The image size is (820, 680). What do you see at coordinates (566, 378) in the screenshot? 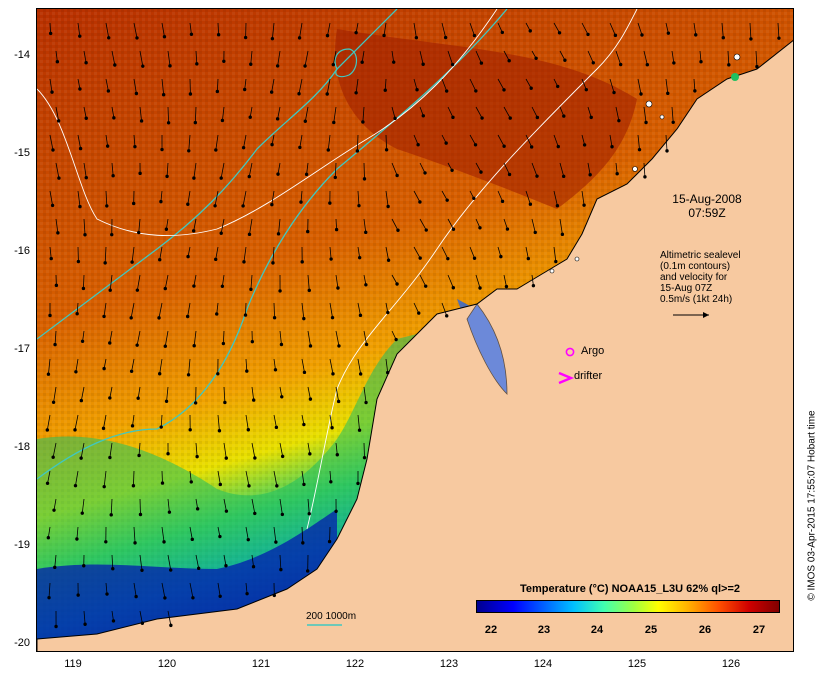
I see `drifter-marker` at bounding box center [566, 378].